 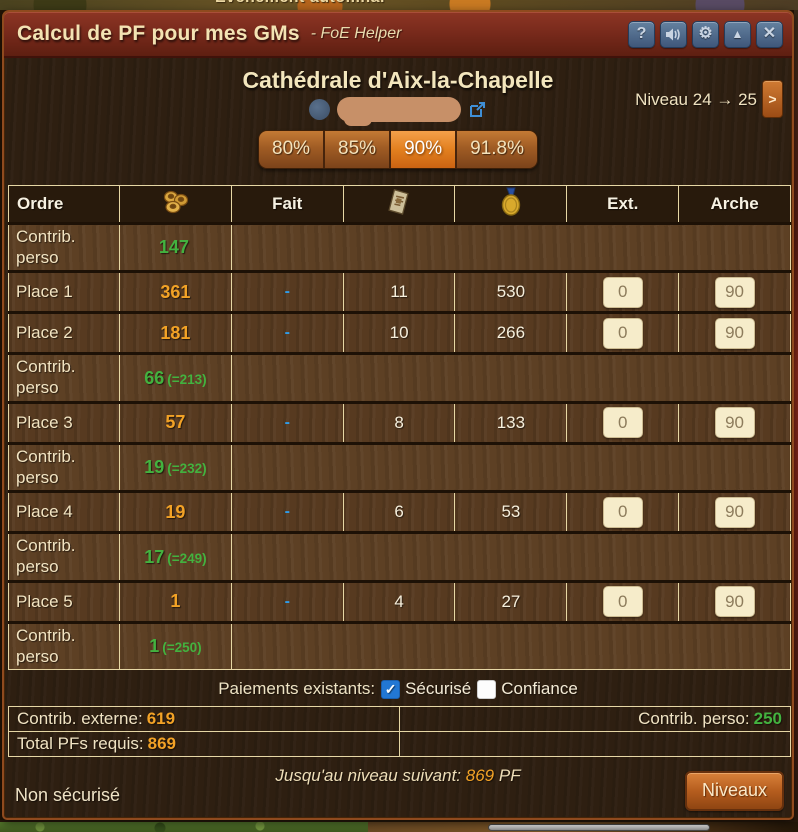 I want to click on event-banner-label: Événement automnal, so click(x=300, y=3).